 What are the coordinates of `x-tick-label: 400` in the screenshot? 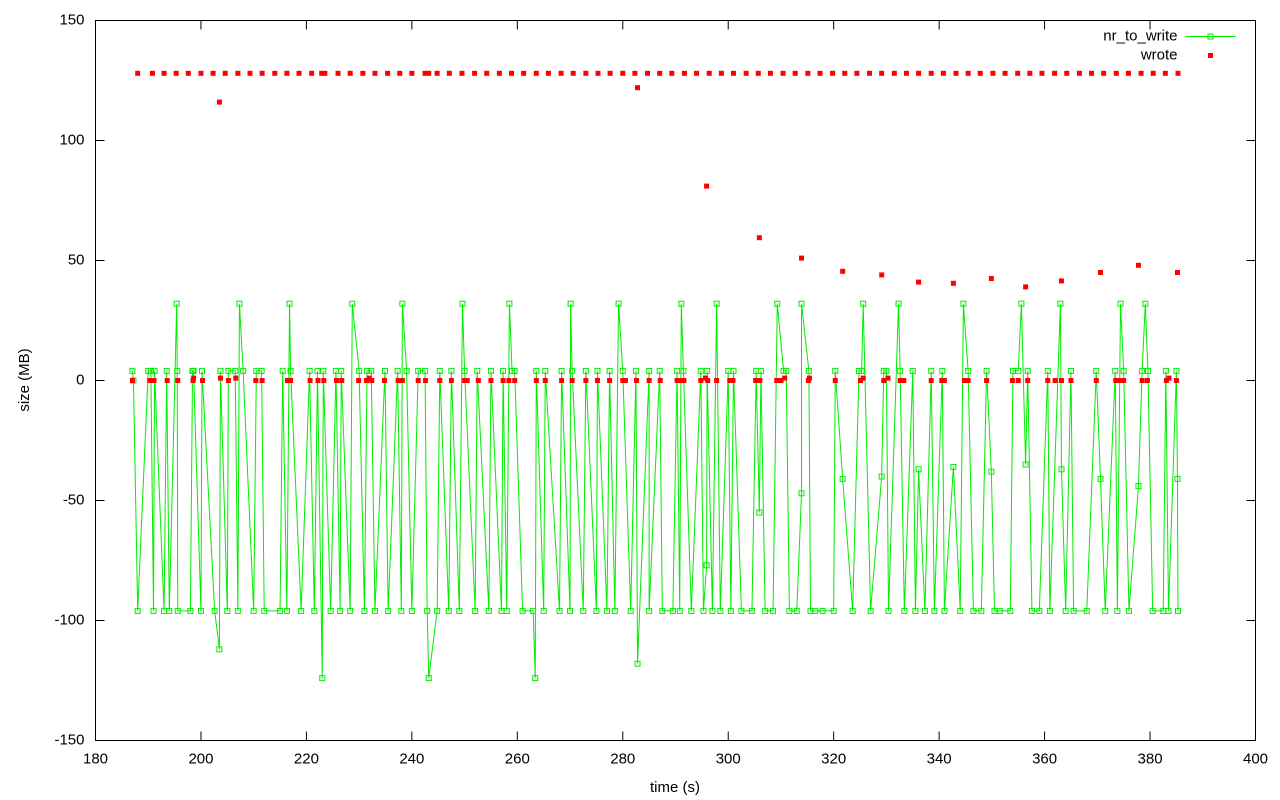 It's located at (1255, 758).